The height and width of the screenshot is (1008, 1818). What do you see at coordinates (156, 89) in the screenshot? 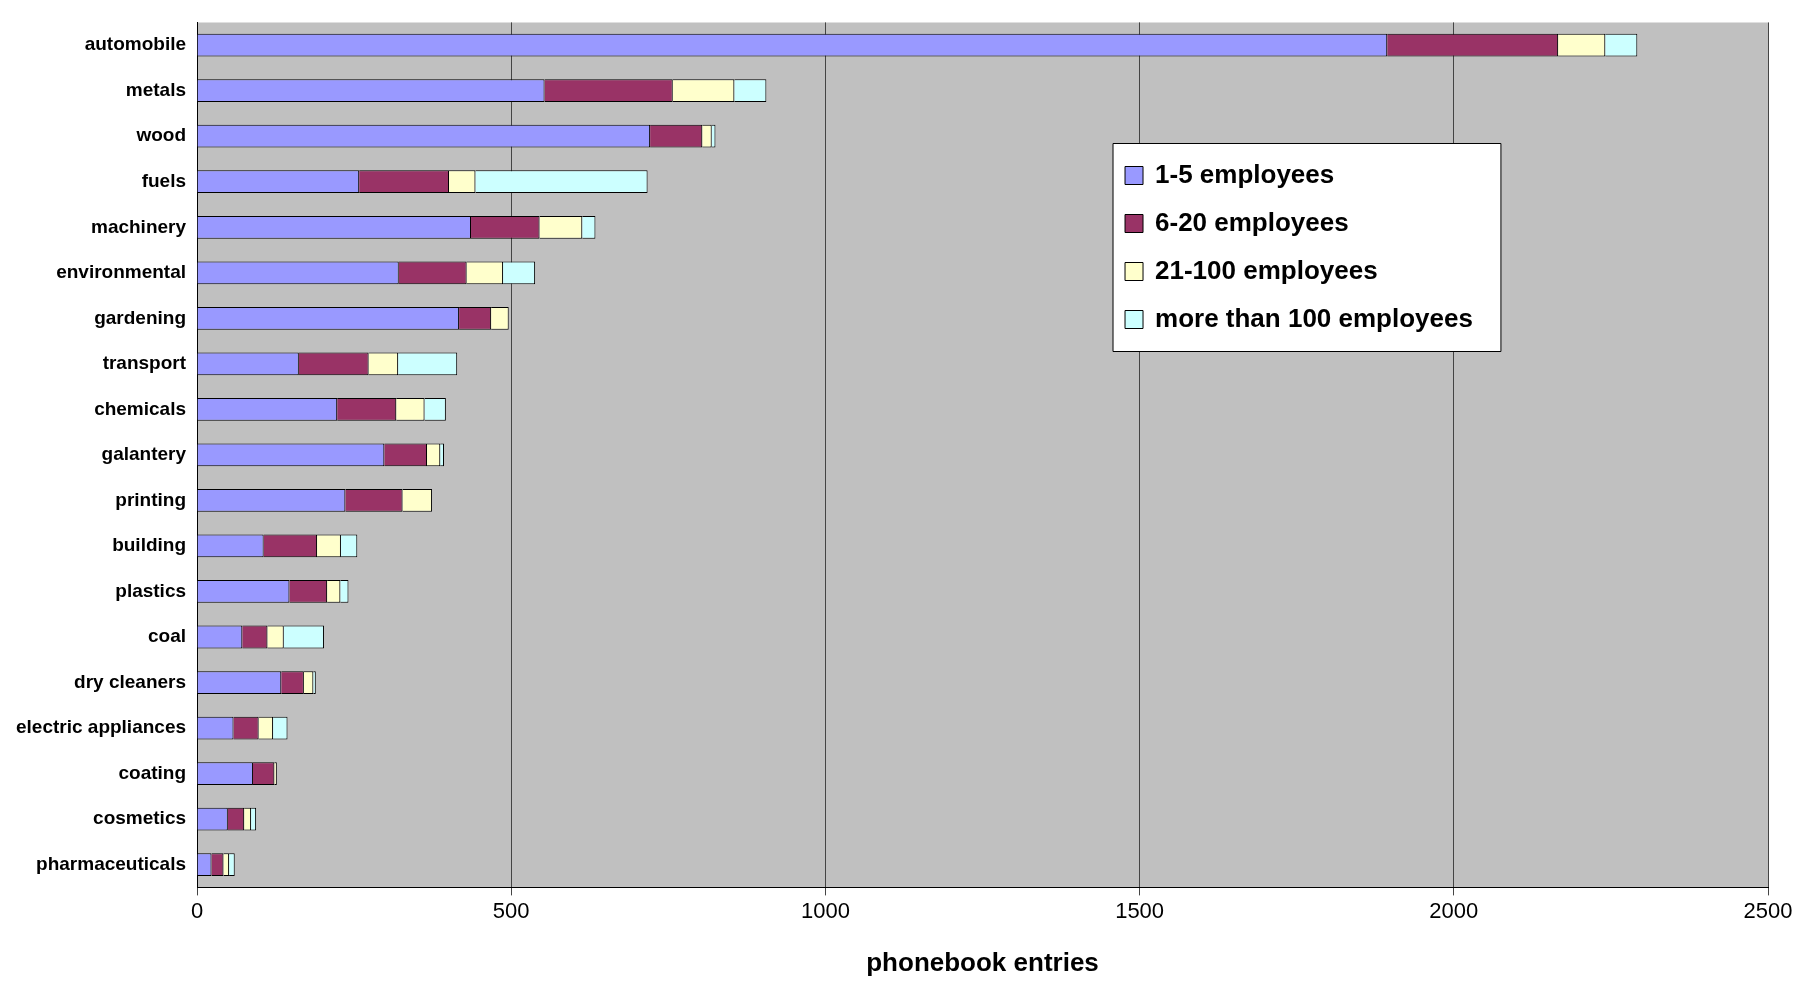
I see `y-tick-label: metals` at bounding box center [156, 89].